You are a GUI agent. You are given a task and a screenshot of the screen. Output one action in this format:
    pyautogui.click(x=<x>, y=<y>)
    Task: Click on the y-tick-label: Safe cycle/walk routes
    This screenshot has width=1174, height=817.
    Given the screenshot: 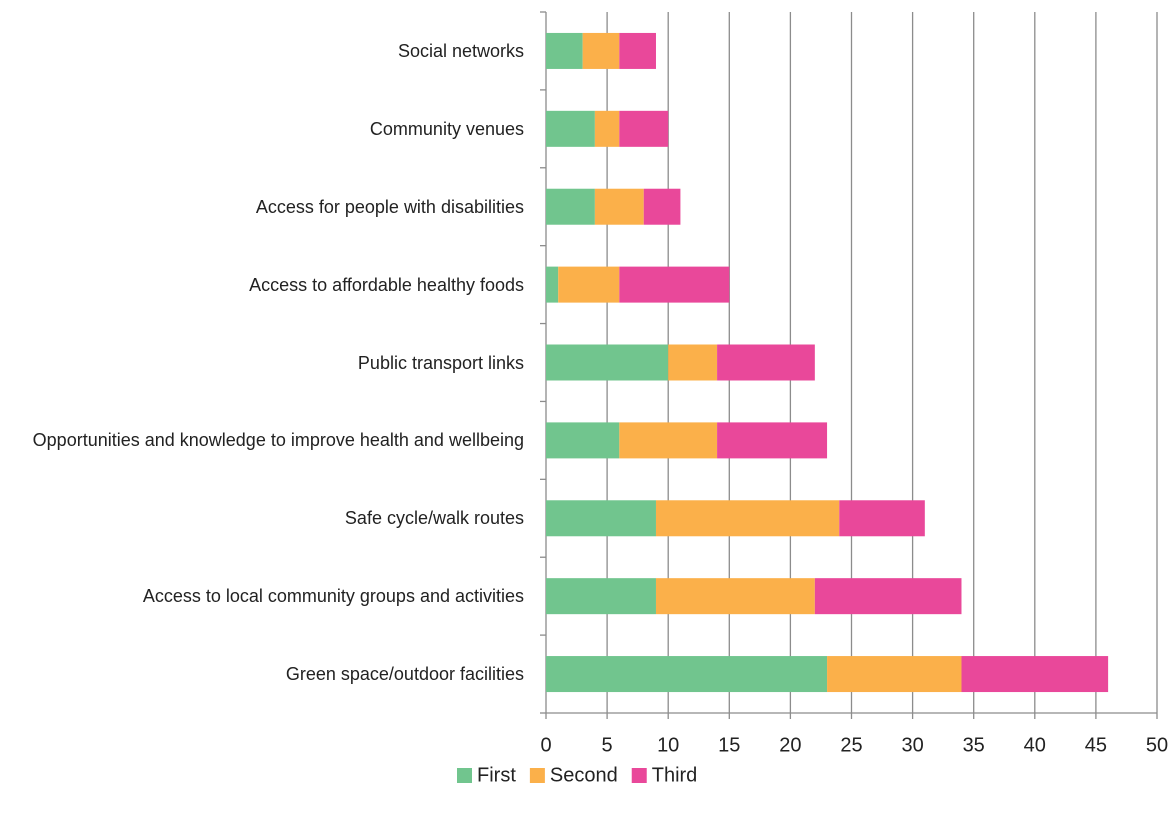 What is the action you would take?
    pyautogui.click(x=434, y=518)
    